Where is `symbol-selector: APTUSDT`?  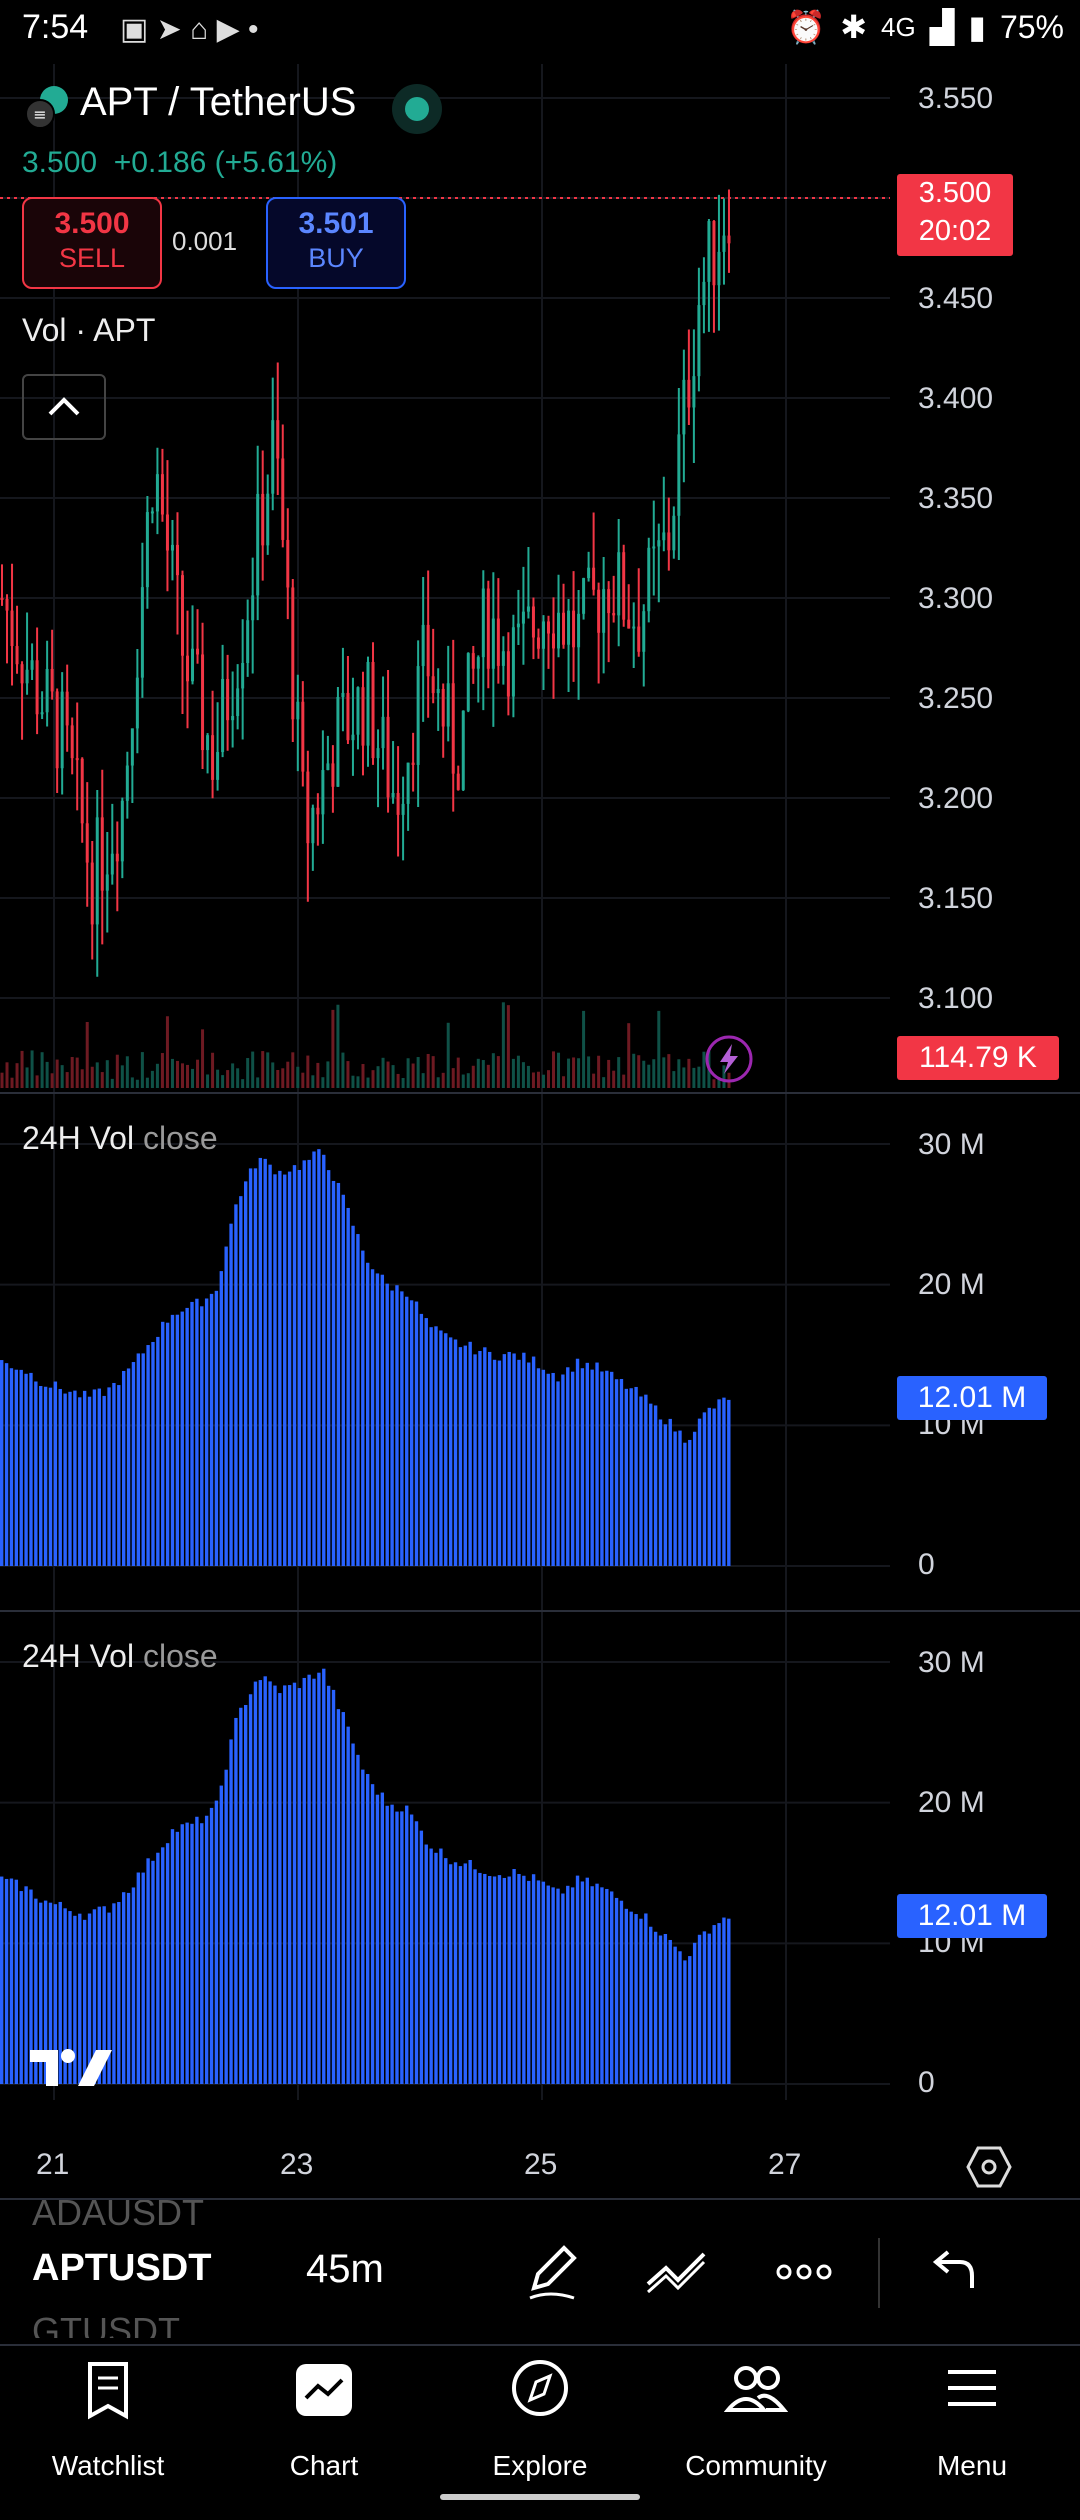 symbol-selector: APTUSDT is located at coordinates (122, 2268).